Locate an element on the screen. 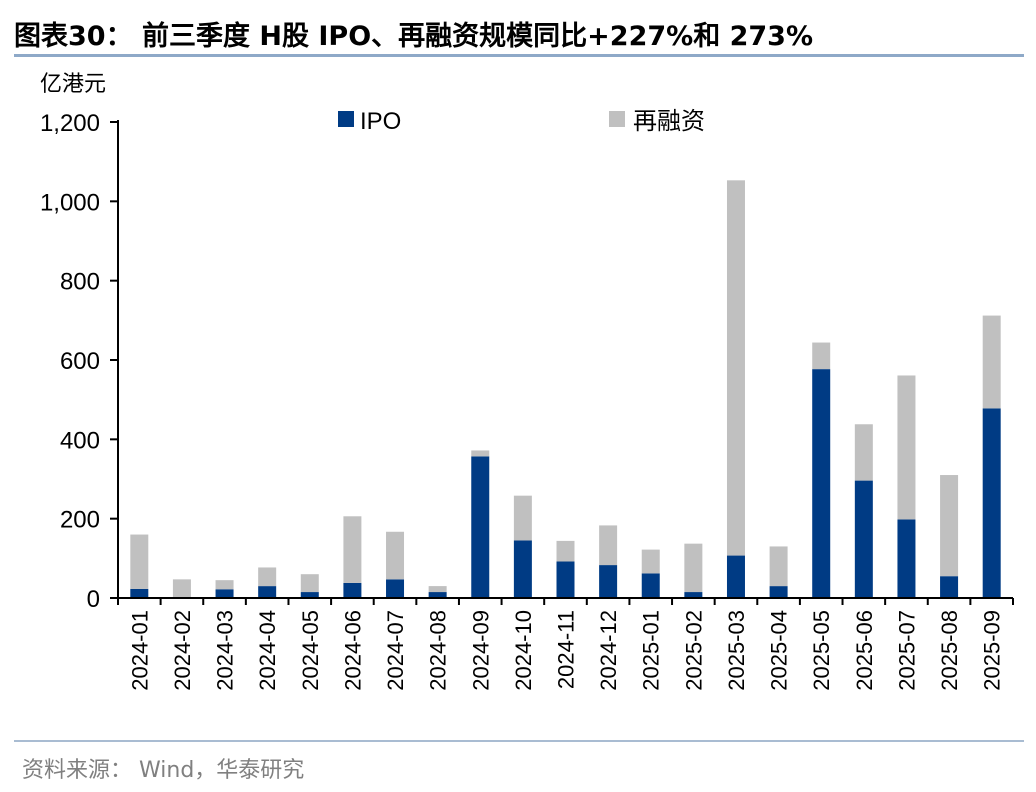  x-tick-label: 2024-02 is located at coordinates (182, 650).